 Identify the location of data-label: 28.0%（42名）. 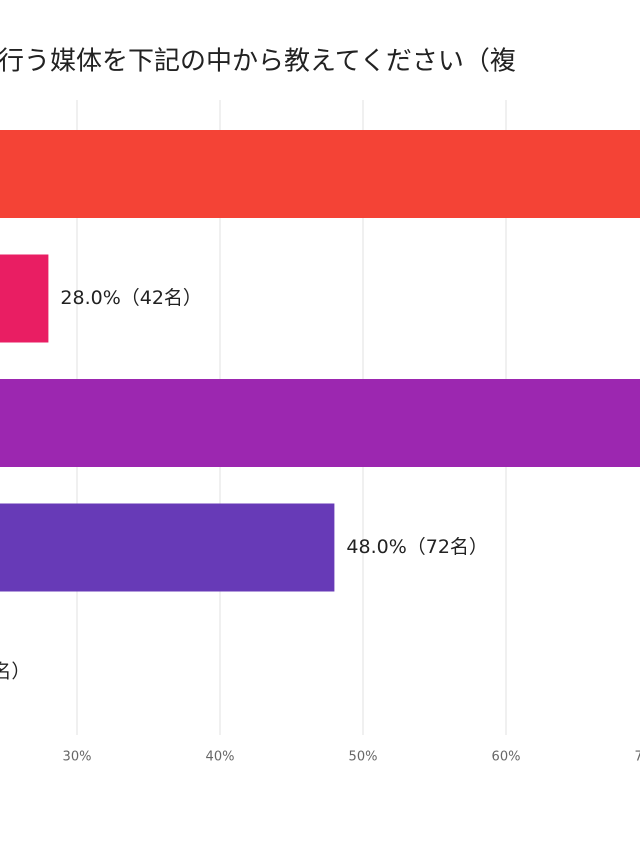
(131, 298).